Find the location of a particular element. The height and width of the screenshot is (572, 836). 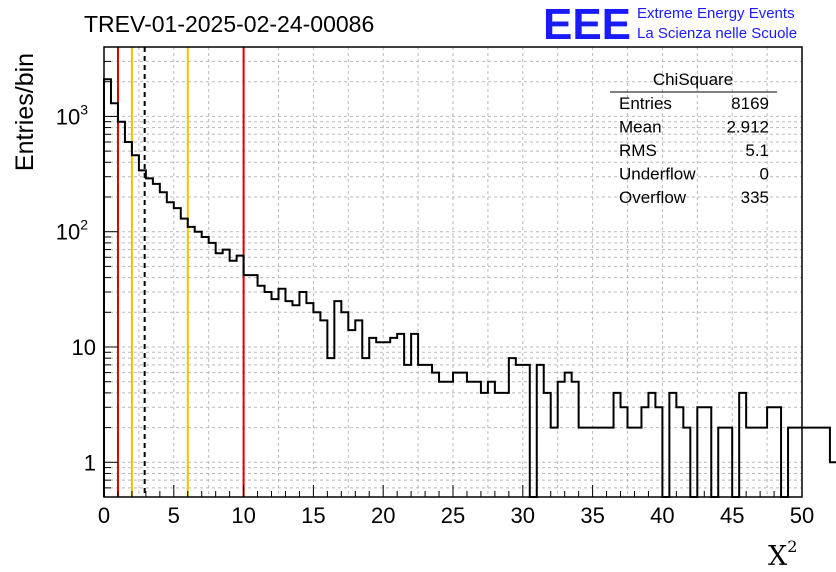

y-tick-label: 10 is located at coordinates (84, 347).